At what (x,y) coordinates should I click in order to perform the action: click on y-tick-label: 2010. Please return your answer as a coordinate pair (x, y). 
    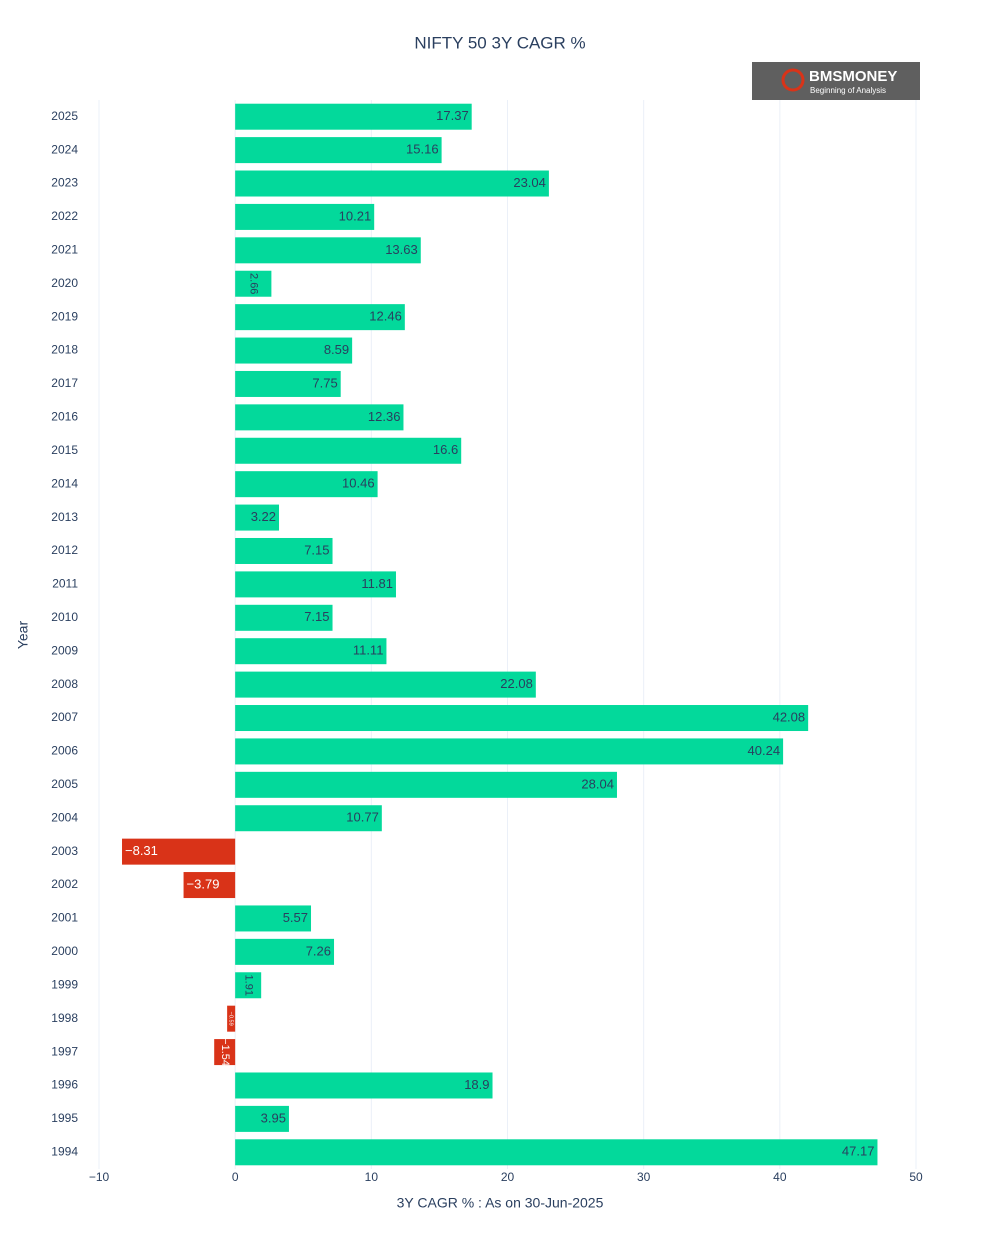
    Looking at the image, I should click on (64, 617).